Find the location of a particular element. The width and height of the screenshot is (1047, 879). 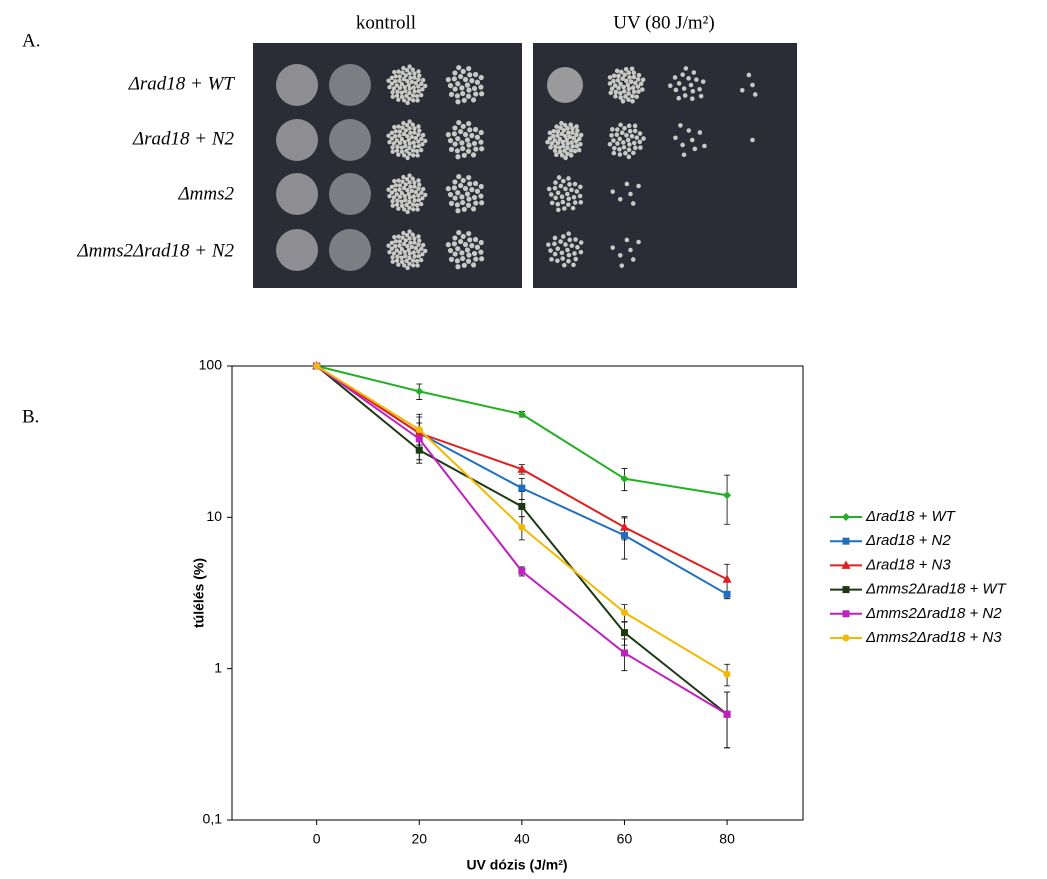

y-axis-label: túlélés (%) is located at coordinates (199, 593).